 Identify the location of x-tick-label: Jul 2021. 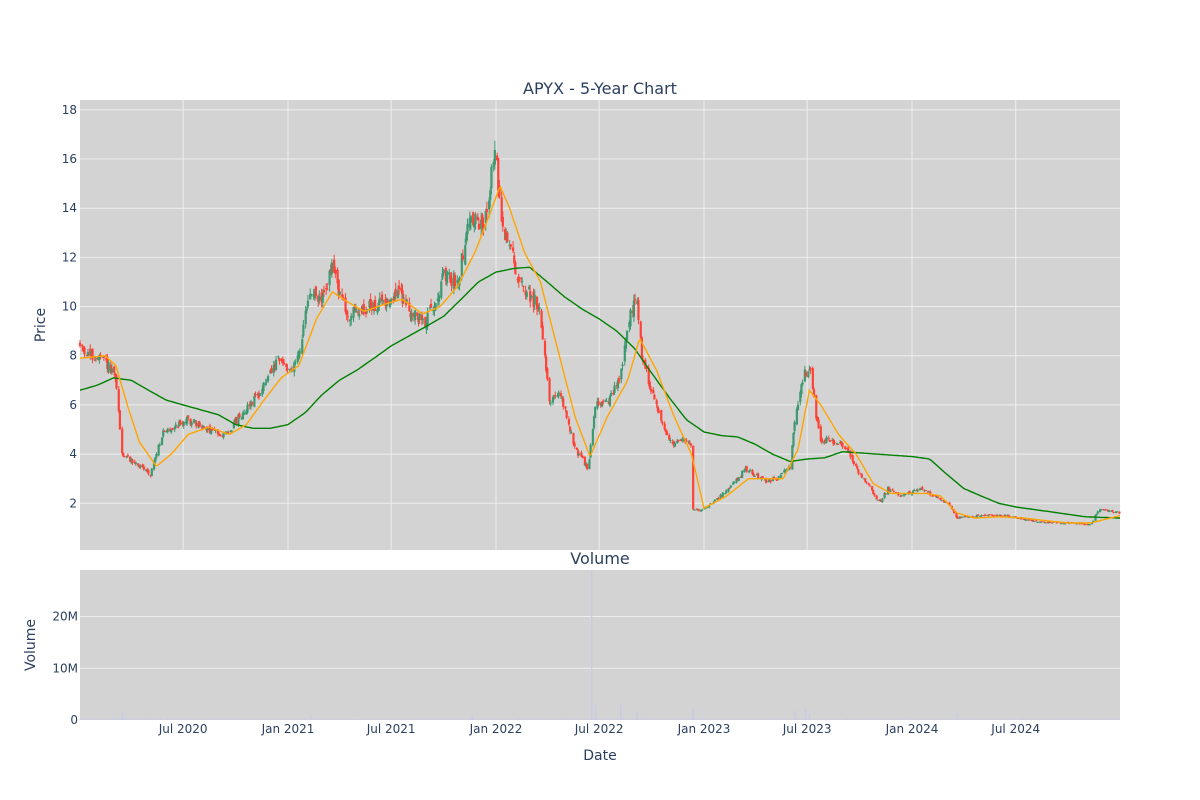
(391, 729).